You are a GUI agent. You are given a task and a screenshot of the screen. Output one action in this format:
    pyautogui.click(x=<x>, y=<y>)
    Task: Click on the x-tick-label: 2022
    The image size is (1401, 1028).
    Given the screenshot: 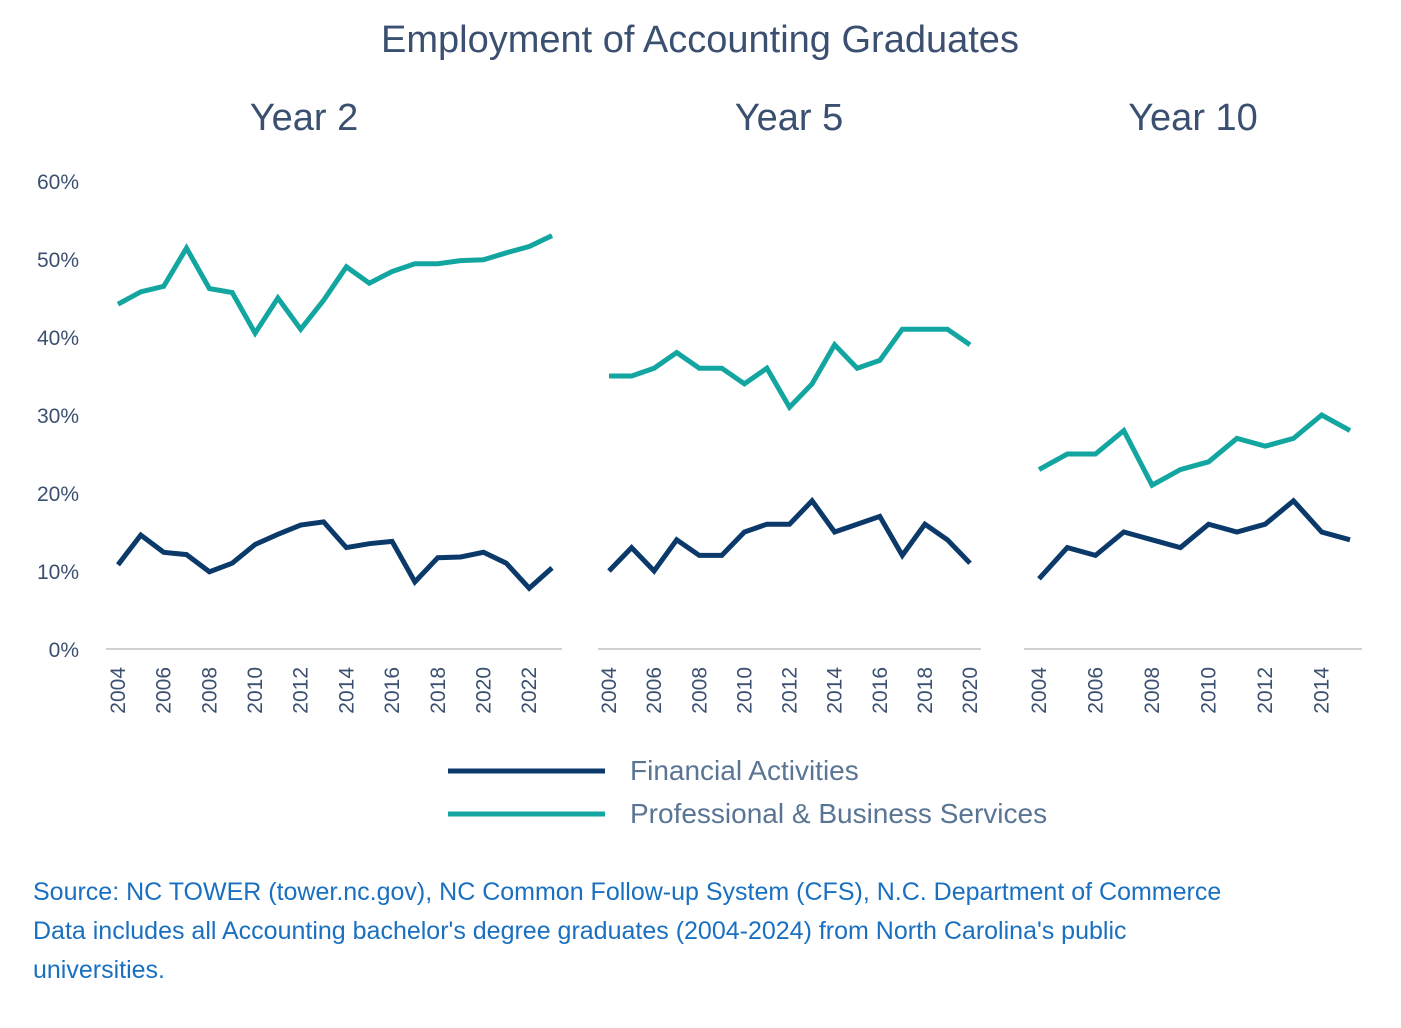 What is the action you would take?
    pyautogui.click(x=529, y=690)
    